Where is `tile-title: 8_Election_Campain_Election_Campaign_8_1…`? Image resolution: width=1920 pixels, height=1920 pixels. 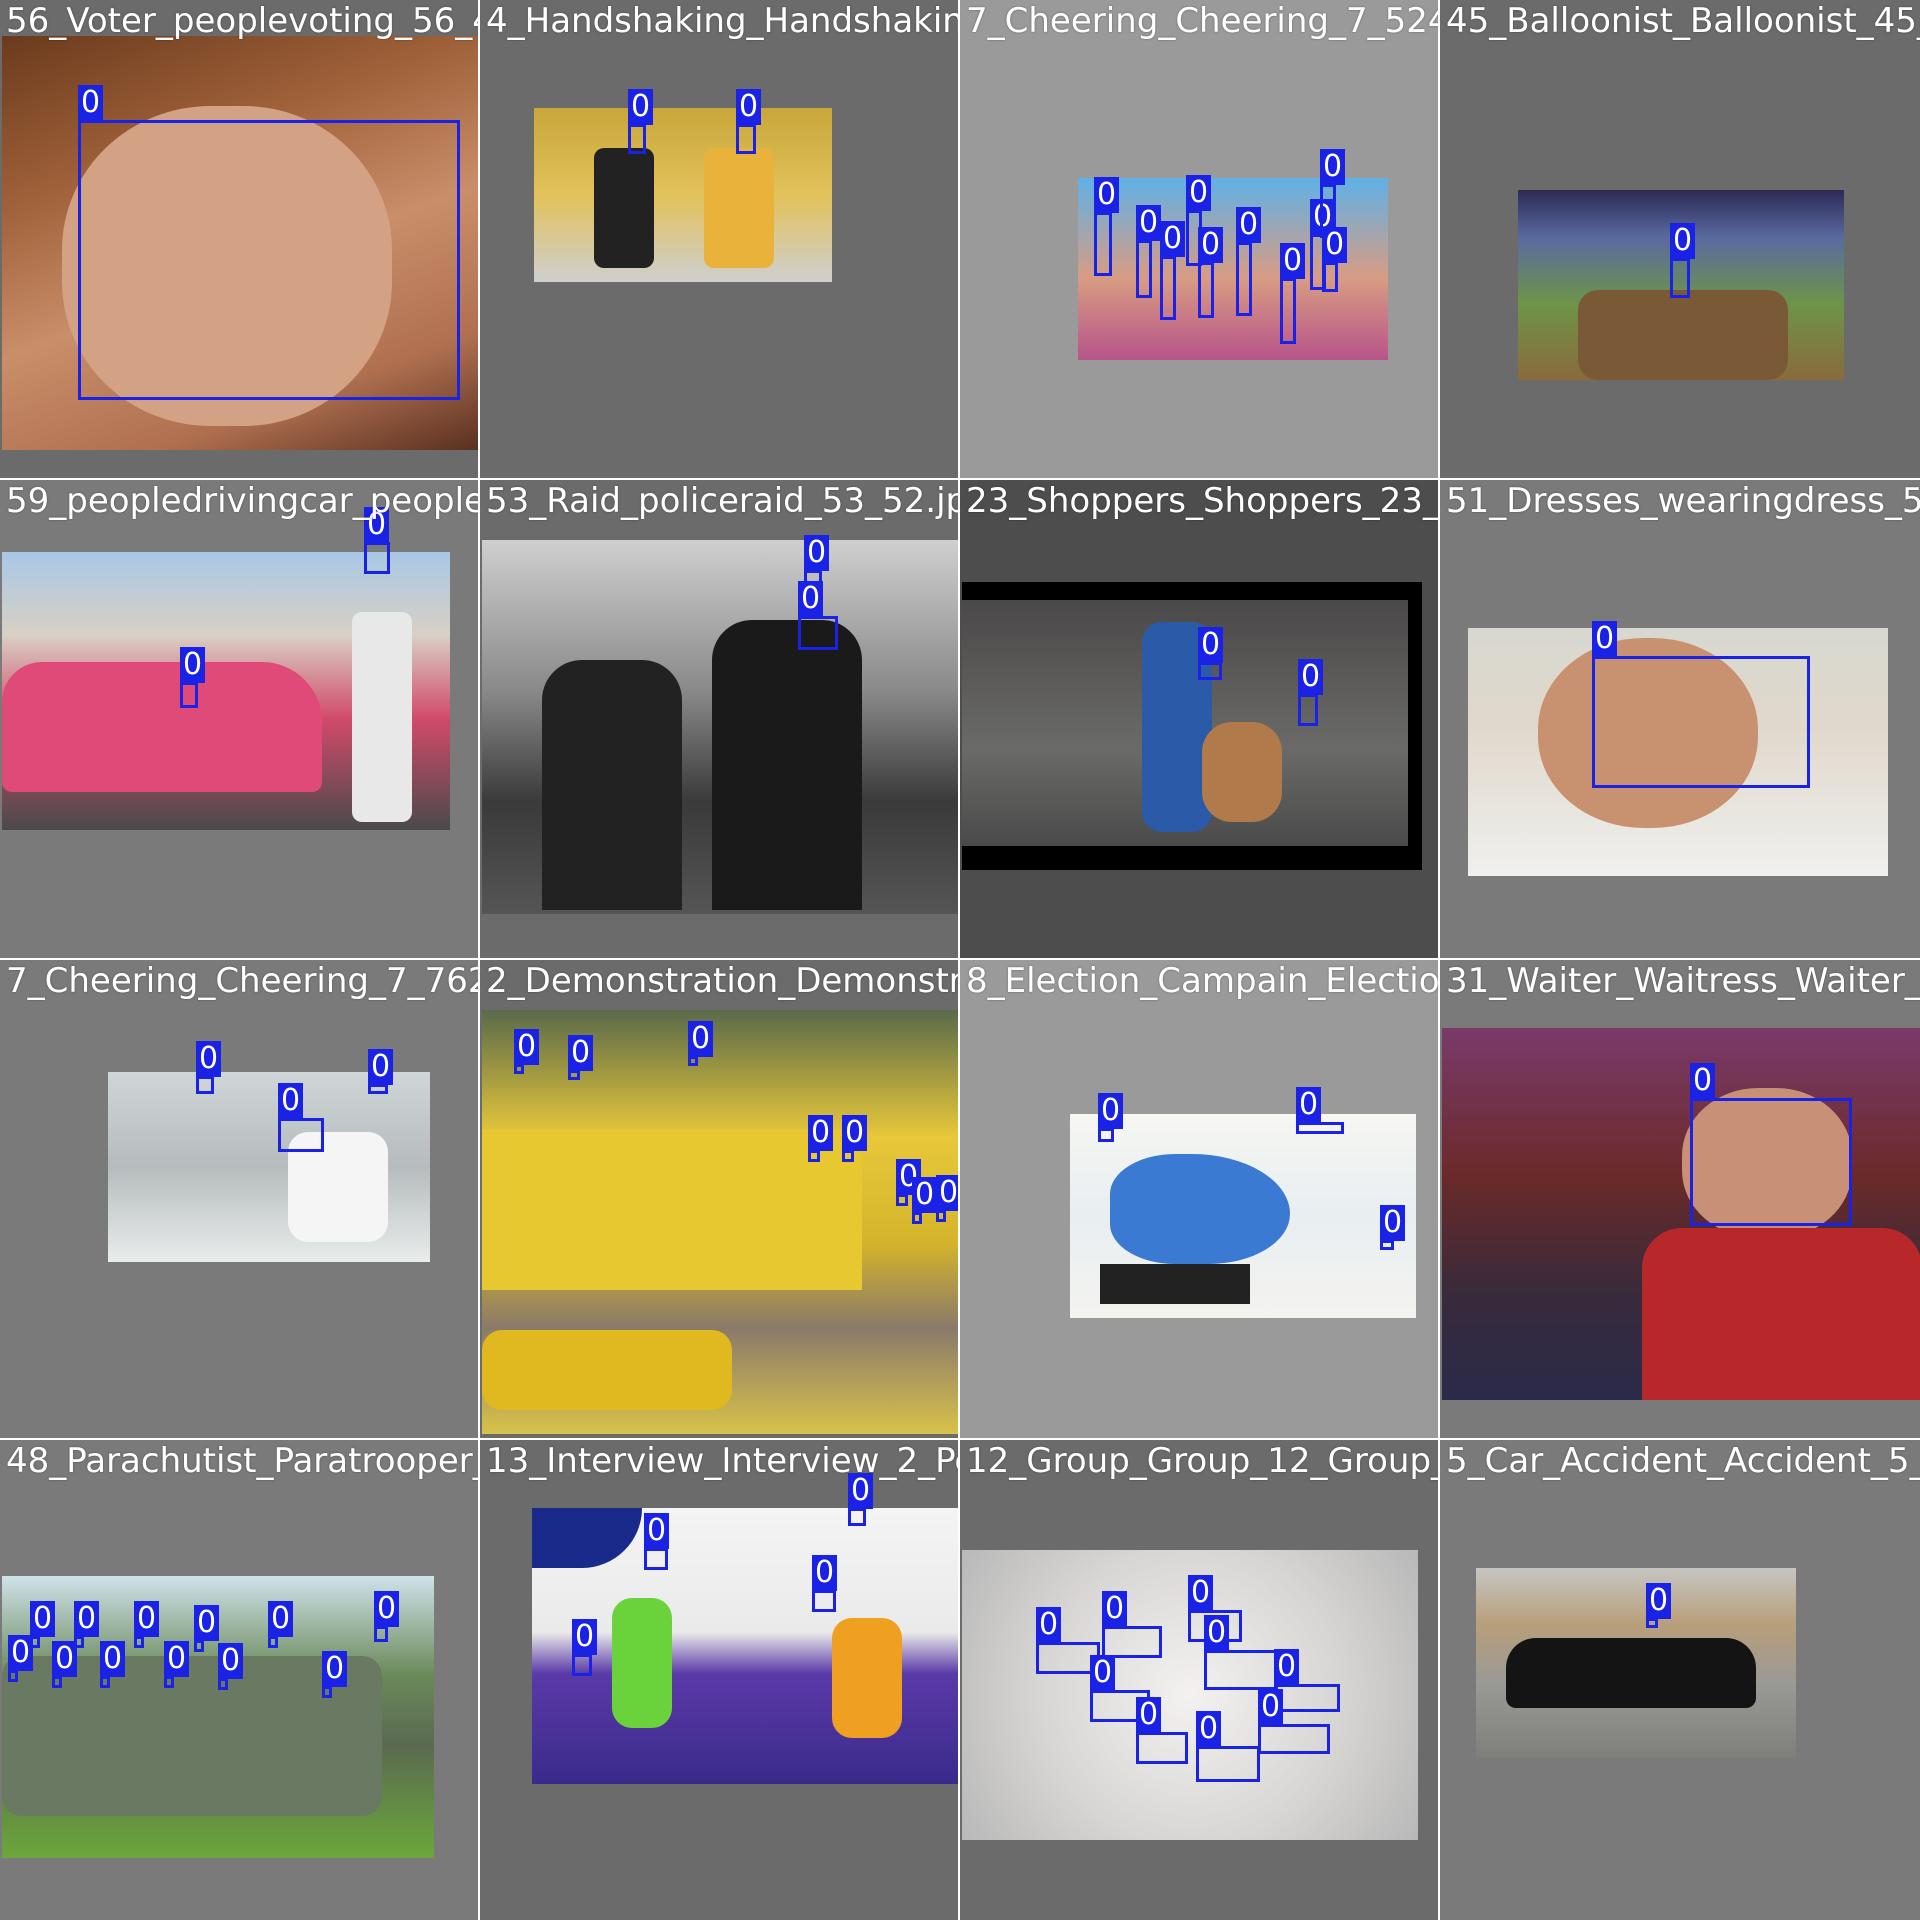
tile-title: 8_Election_Campain_Election_Campaign_8_1… is located at coordinates (1202, 981).